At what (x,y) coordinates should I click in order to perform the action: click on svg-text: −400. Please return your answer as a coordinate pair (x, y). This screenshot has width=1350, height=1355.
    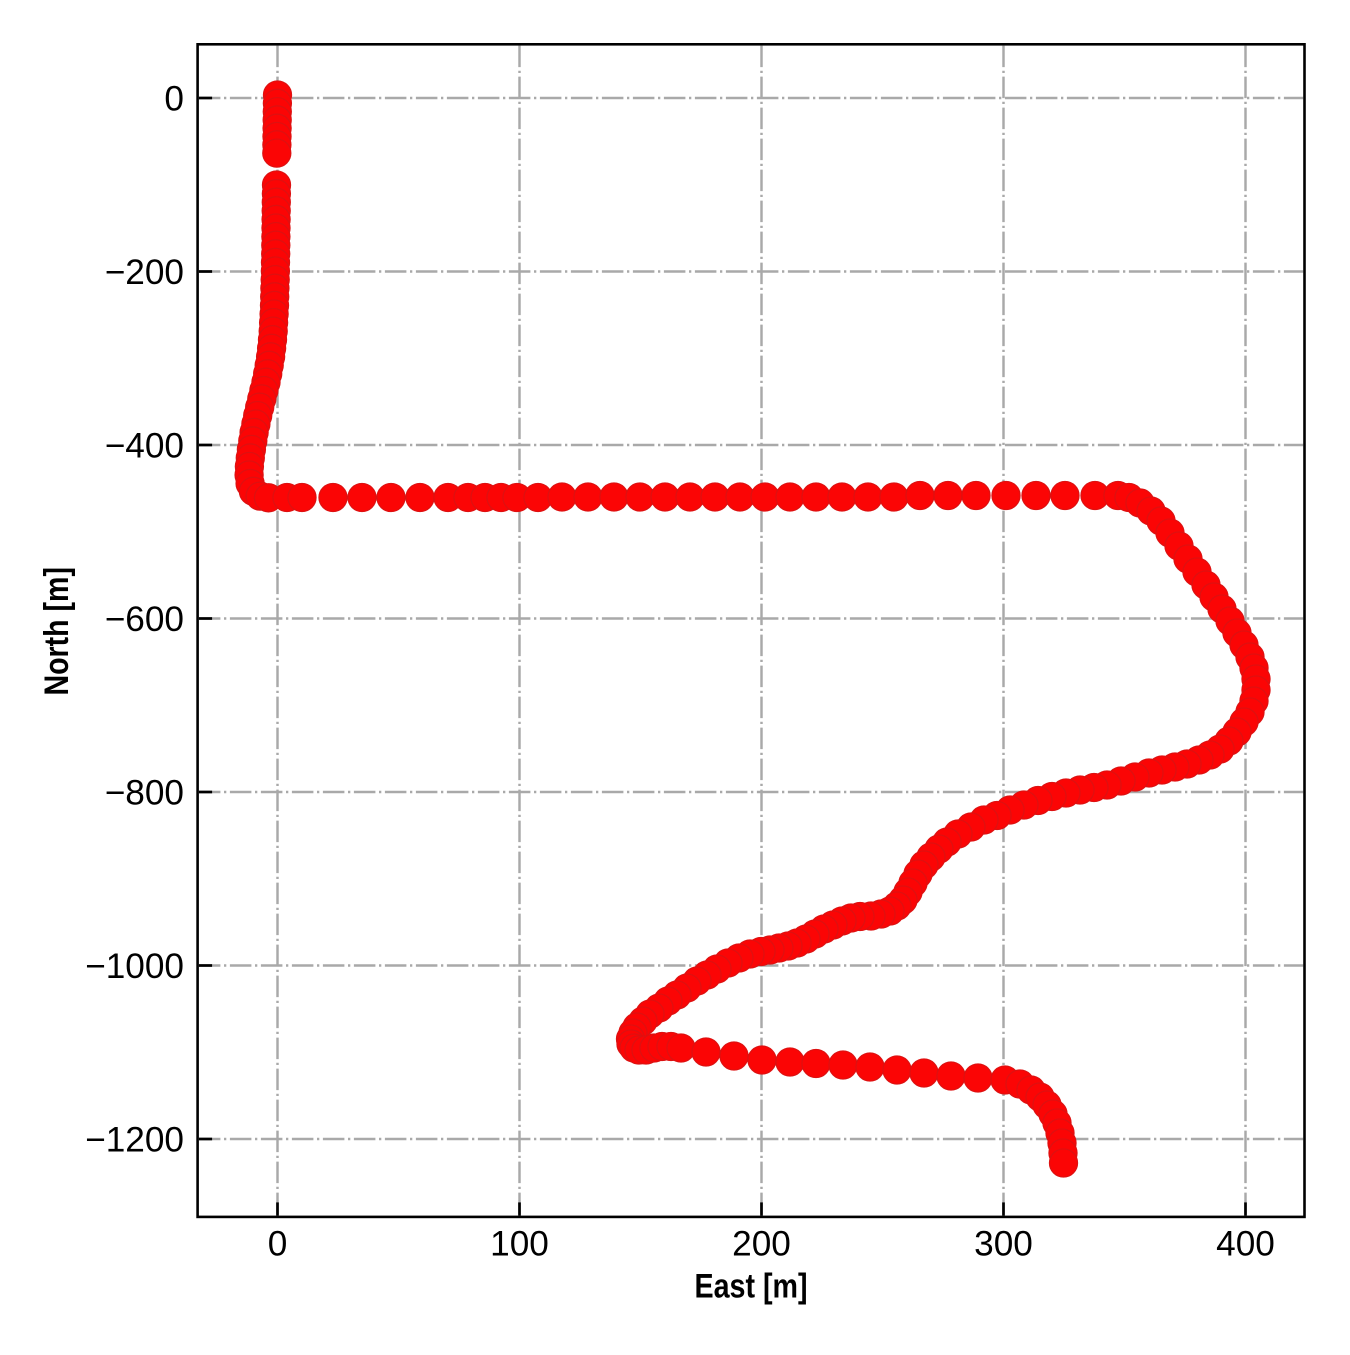
    Looking at the image, I should click on (144, 446).